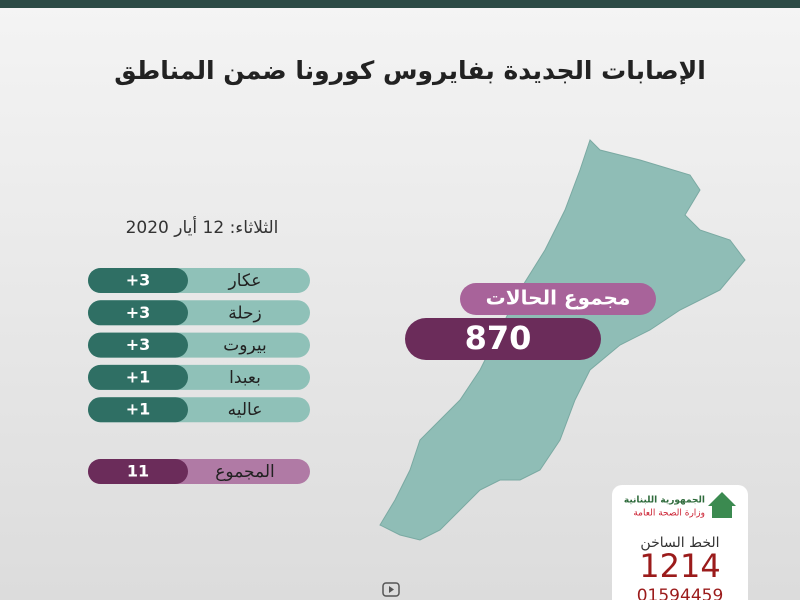 This screenshot has height=600, width=800. What do you see at coordinates (245, 410) in the screenshot?
I see `region-name: عاليه` at bounding box center [245, 410].